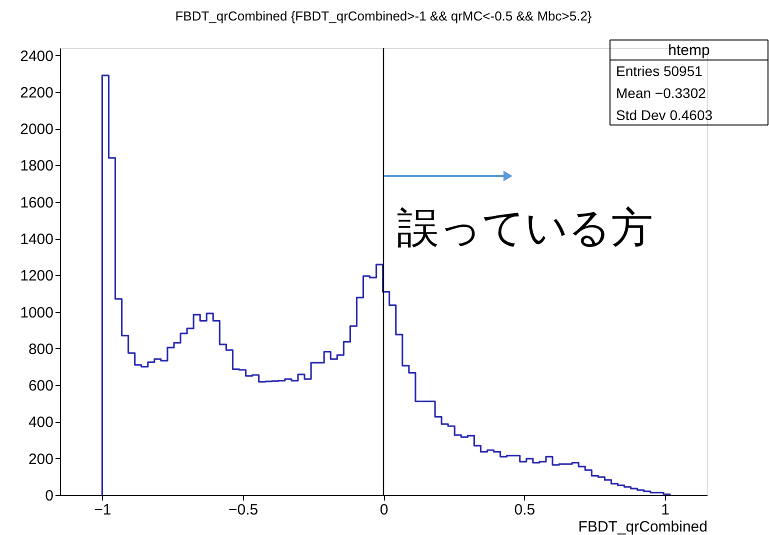 The height and width of the screenshot is (535, 769). What do you see at coordinates (383, 16) in the screenshot?
I see `chart-title: FBDT_qrCombined {FBDT_qrCombined>-1 && qrMC<-0.5 && Mbc>5.2}` at bounding box center [383, 16].